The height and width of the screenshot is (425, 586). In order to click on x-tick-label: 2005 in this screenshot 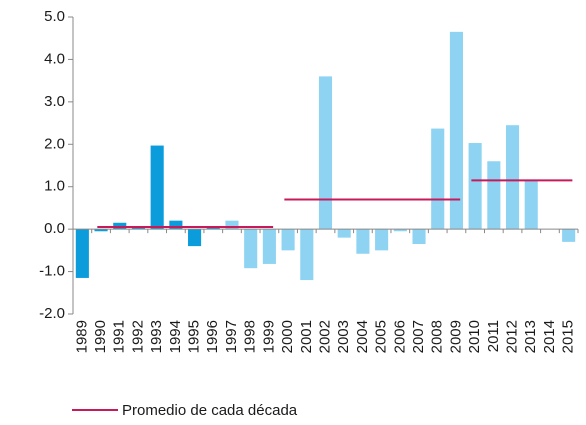, I will do `click(381, 336)`.